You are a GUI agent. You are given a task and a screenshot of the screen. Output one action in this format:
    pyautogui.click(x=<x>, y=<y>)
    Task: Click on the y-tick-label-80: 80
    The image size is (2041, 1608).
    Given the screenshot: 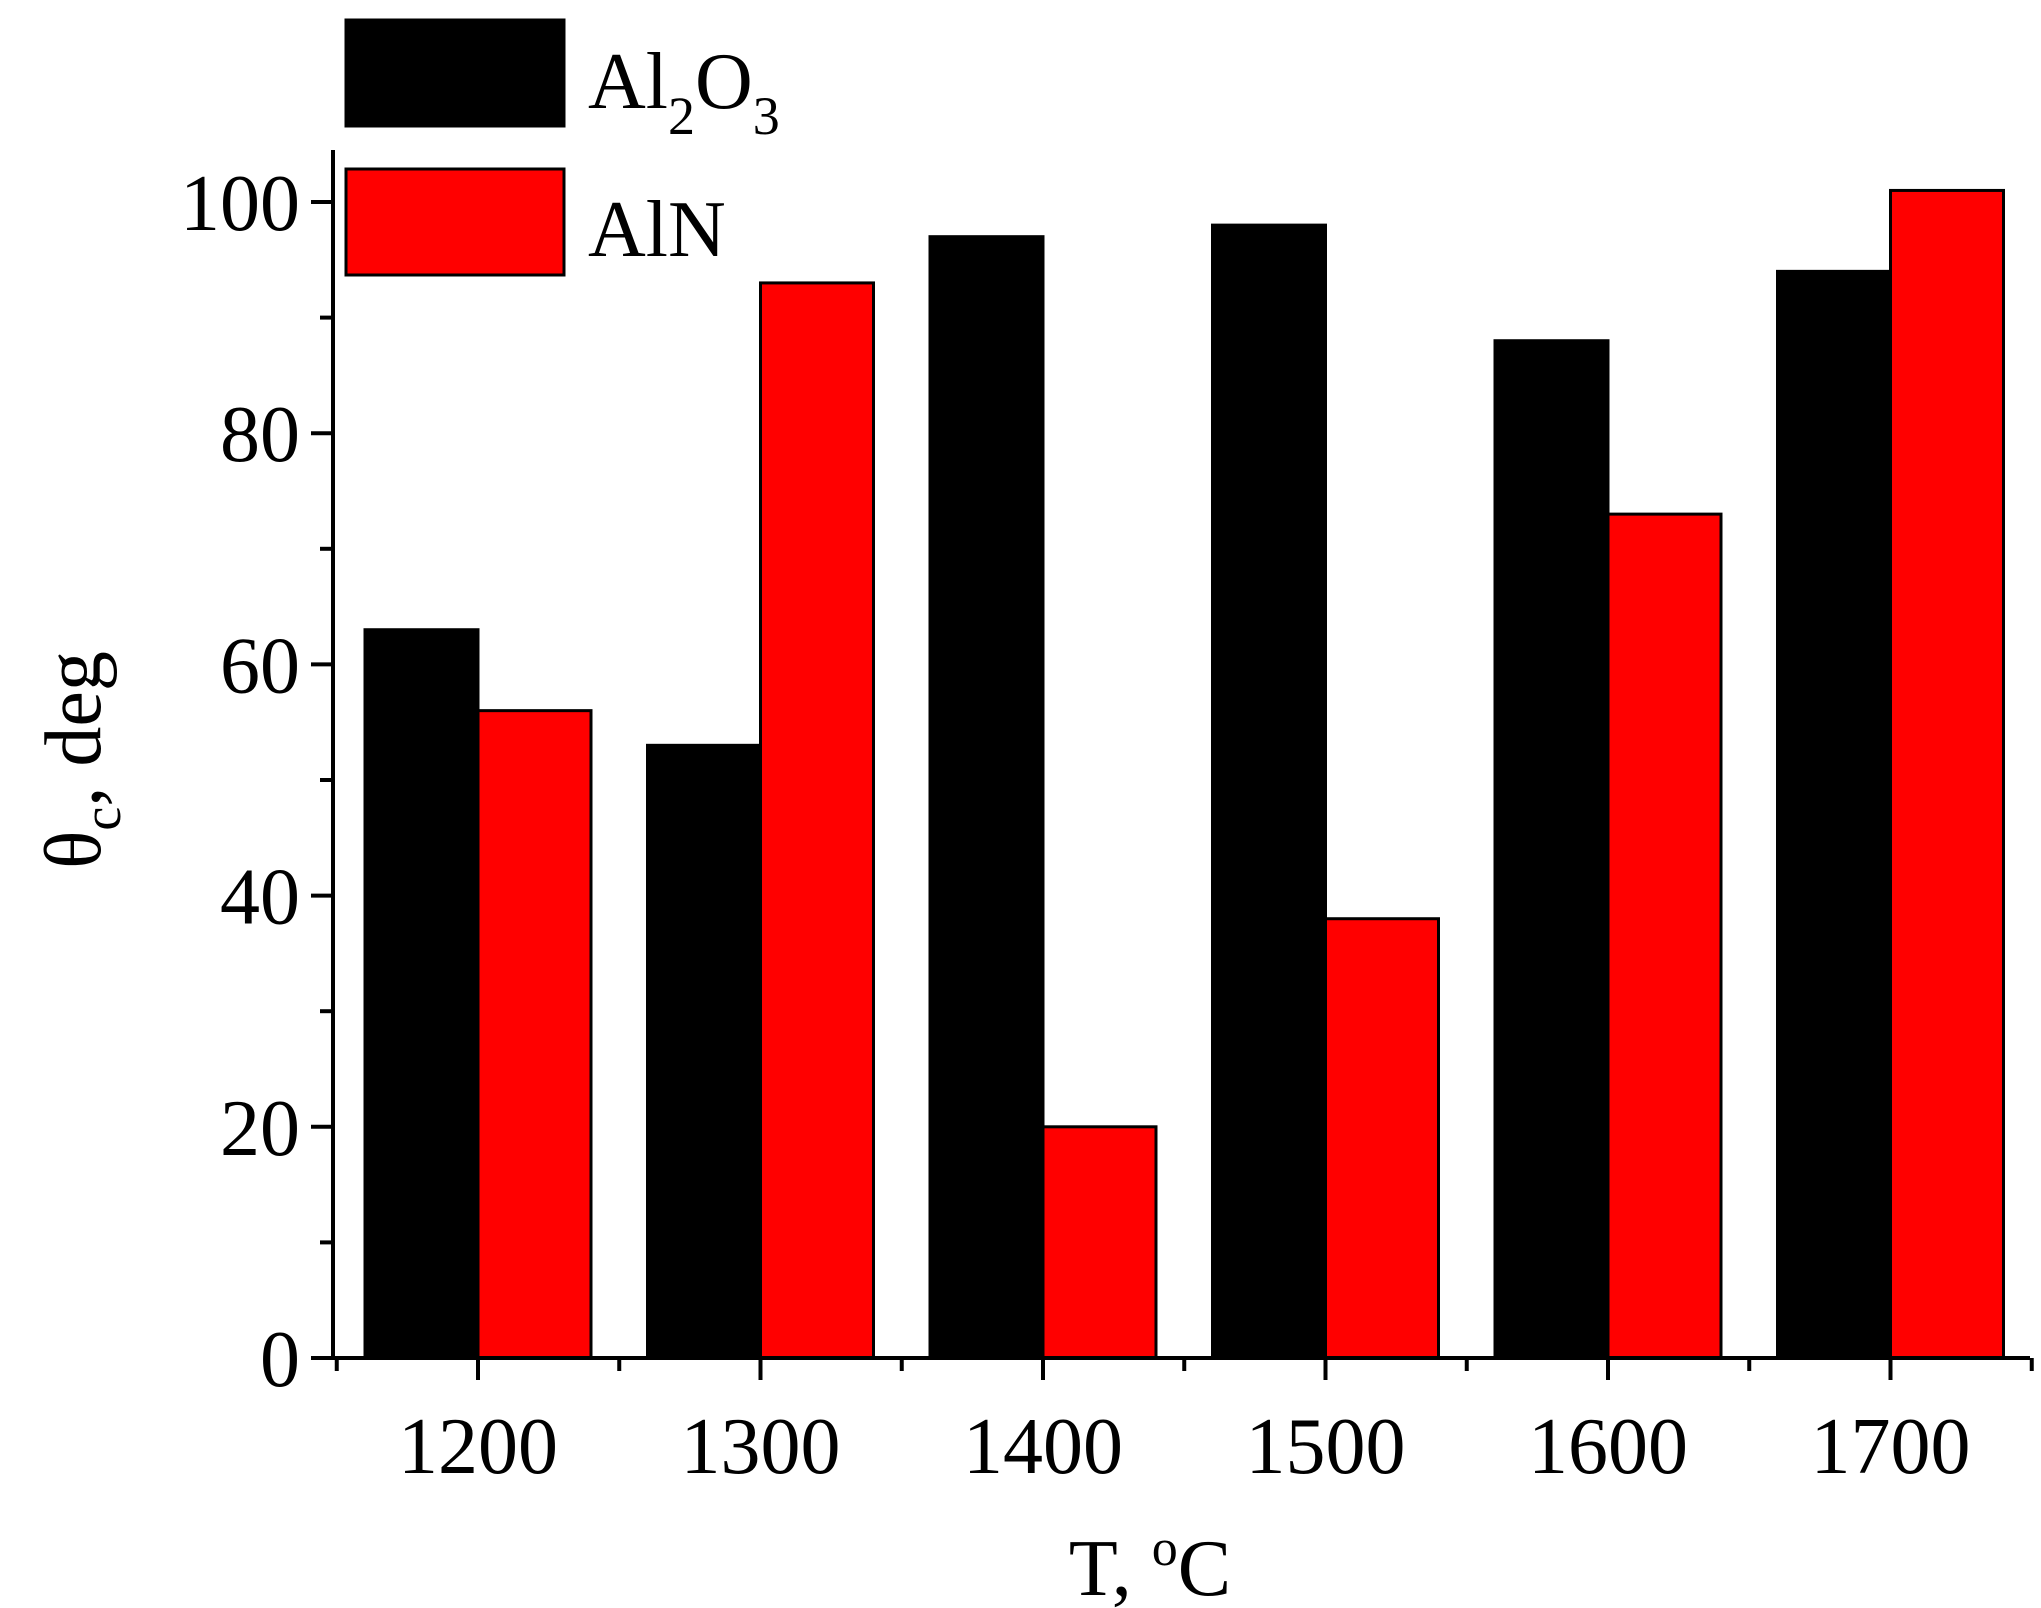 What is the action you would take?
    pyautogui.click(x=260, y=435)
    